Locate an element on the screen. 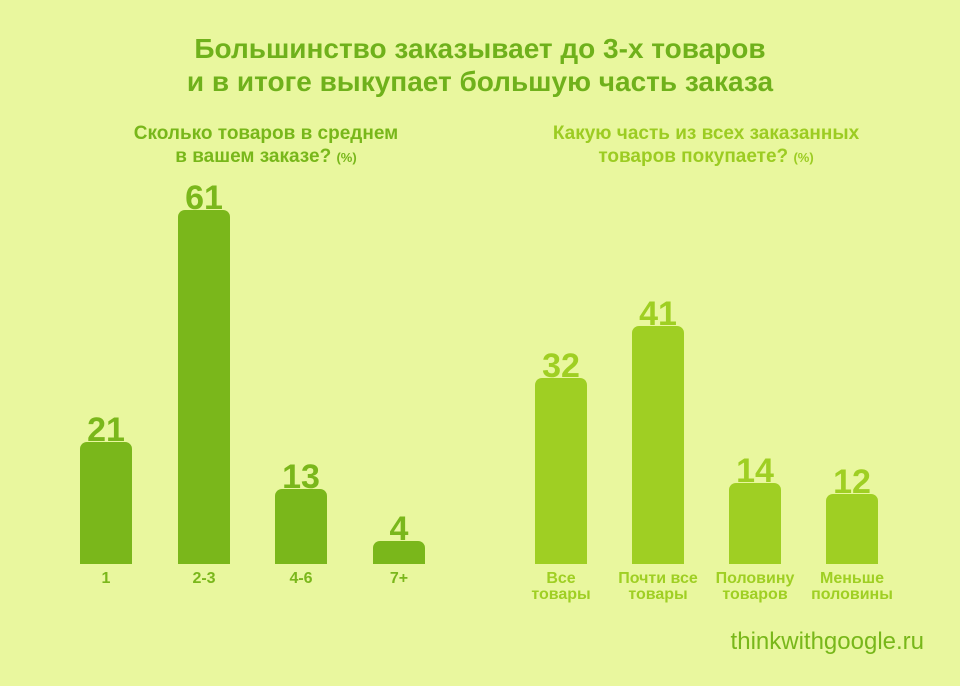  source-label: thinkwithgoogle.ru is located at coordinates (827, 641).